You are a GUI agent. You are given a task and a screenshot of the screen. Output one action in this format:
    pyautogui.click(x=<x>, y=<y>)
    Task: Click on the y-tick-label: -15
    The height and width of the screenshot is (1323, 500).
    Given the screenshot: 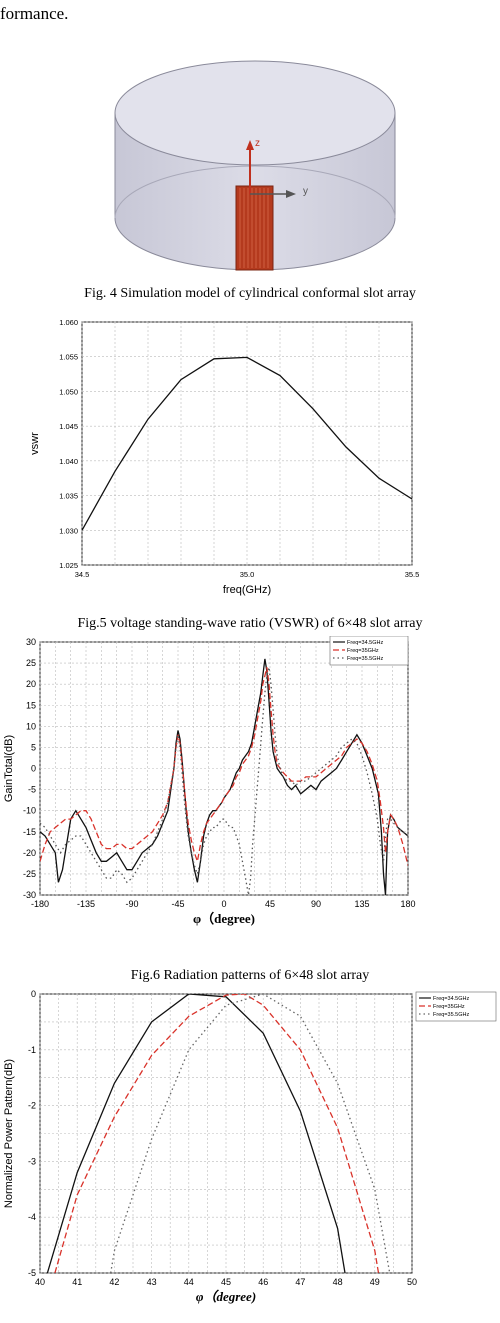 What is the action you would take?
    pyautogui.click(x=29, y=832)
    